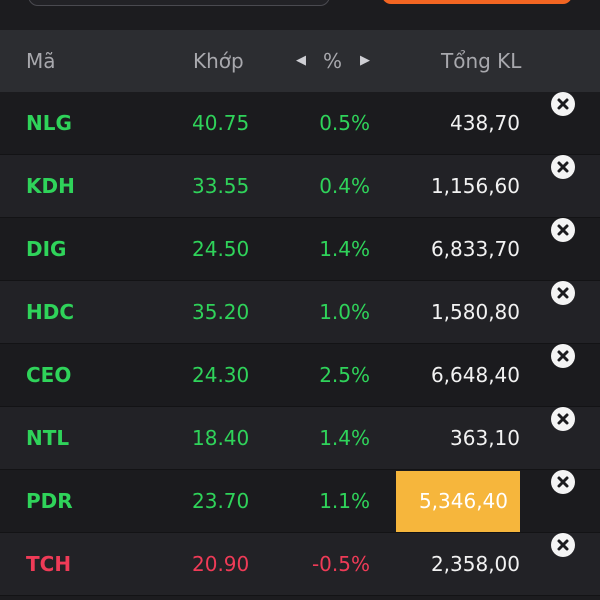  Describe the element at coordinates (300, 186) in the screenshot. I see `table-row: KDH 33.55 0.4% 1,156,60` at that location.